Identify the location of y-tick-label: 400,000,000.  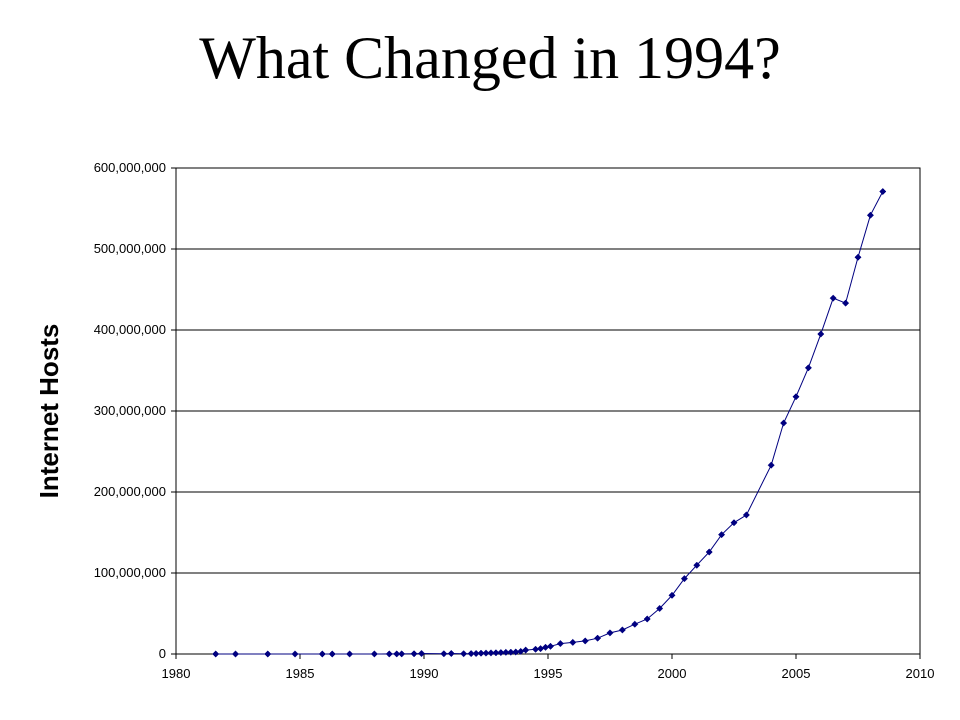
(130, 329).